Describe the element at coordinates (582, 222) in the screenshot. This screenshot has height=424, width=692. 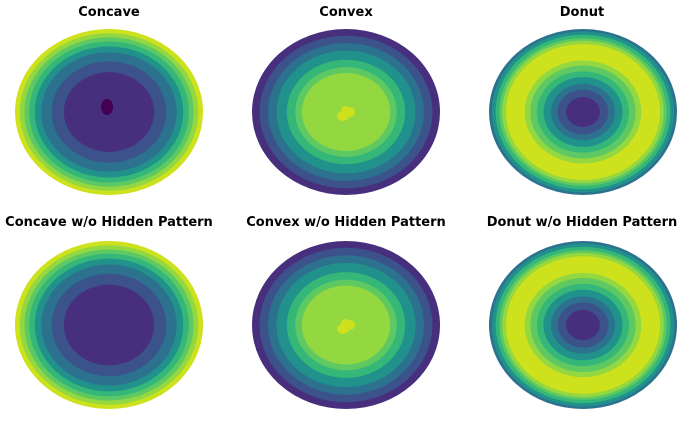
I see `panel-title-donut-no-hidden: Donut w/o Hidden Pattern` at that location.